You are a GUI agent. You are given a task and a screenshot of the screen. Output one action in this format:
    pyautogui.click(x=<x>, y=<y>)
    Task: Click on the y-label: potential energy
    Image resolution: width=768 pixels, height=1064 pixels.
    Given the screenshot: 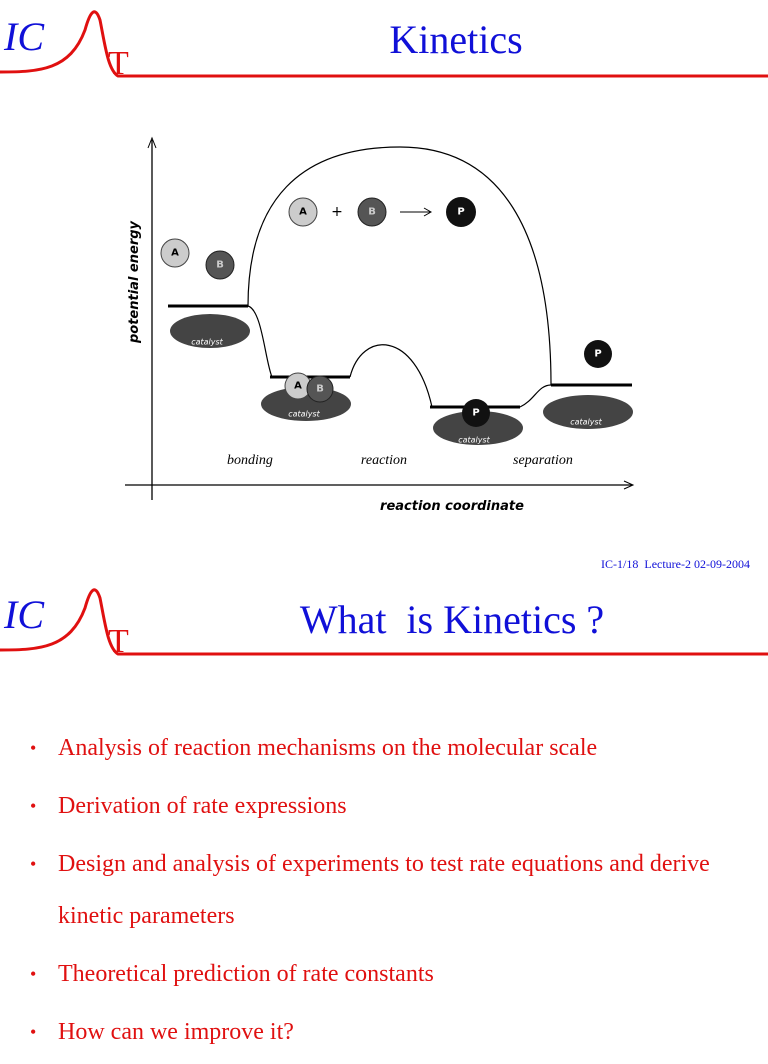 What is the action you would take?
    pyautogui.click(x=134, y=282)
    